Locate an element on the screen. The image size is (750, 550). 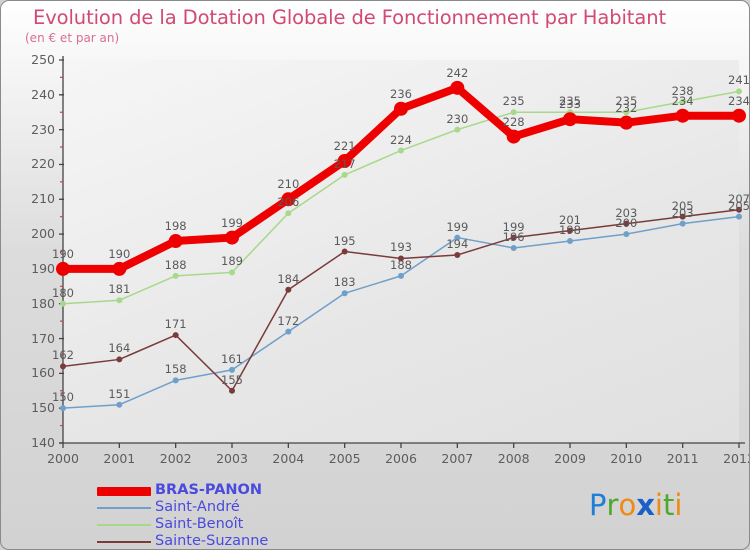
logo-letter-t: t is located at coordinates (668, 505).